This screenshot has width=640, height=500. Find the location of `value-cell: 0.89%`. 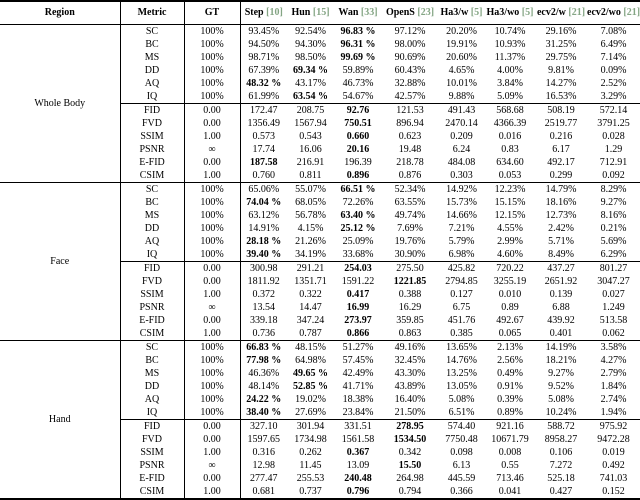

value-cell: 0.89% is located at coordinates (510, 412).